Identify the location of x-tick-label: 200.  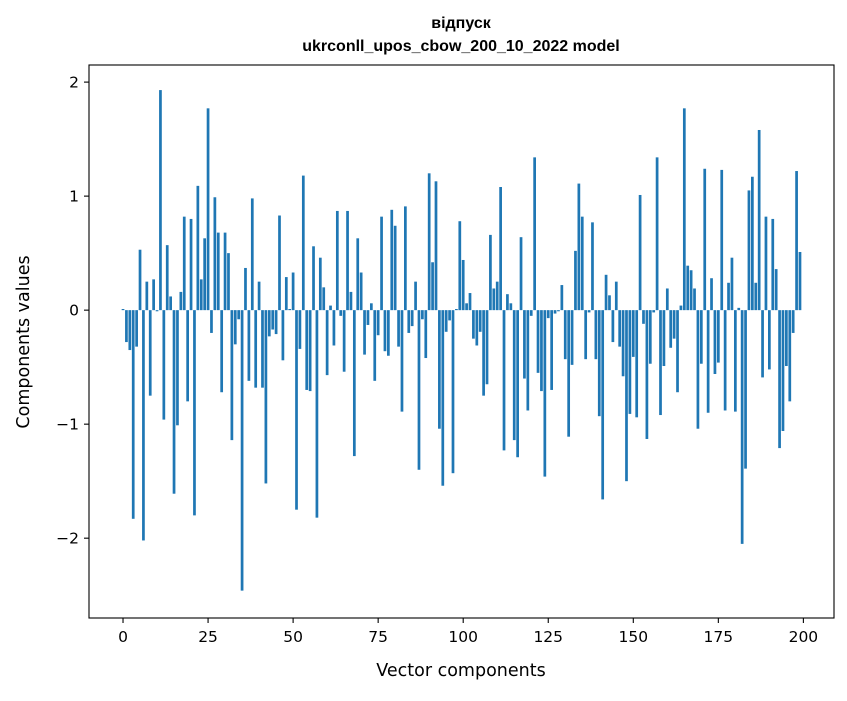
(804, 637).